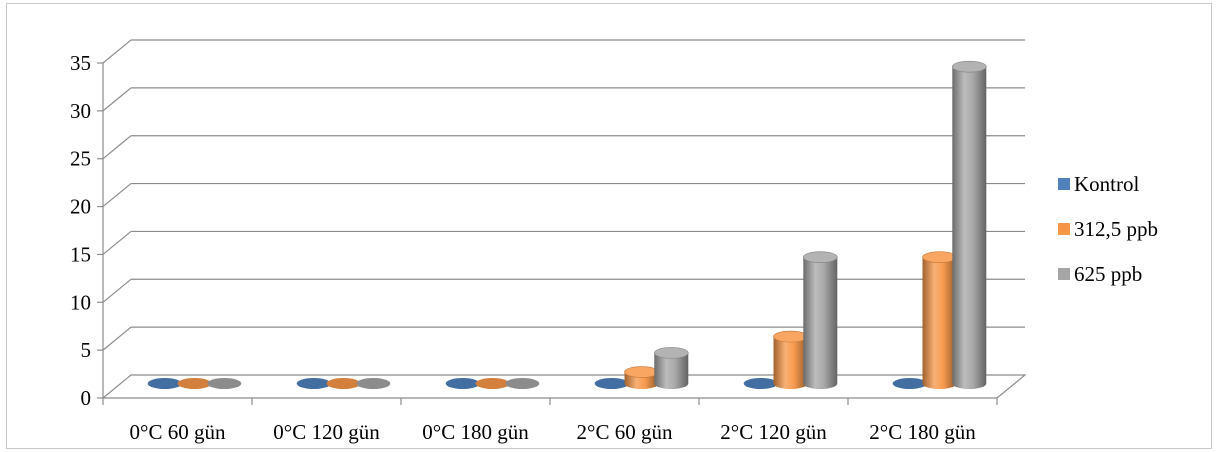  What do you see at coordinates (80, 302) in the screenshot?
I see `y-tick-label: 10` at bounding box center [80, 302].